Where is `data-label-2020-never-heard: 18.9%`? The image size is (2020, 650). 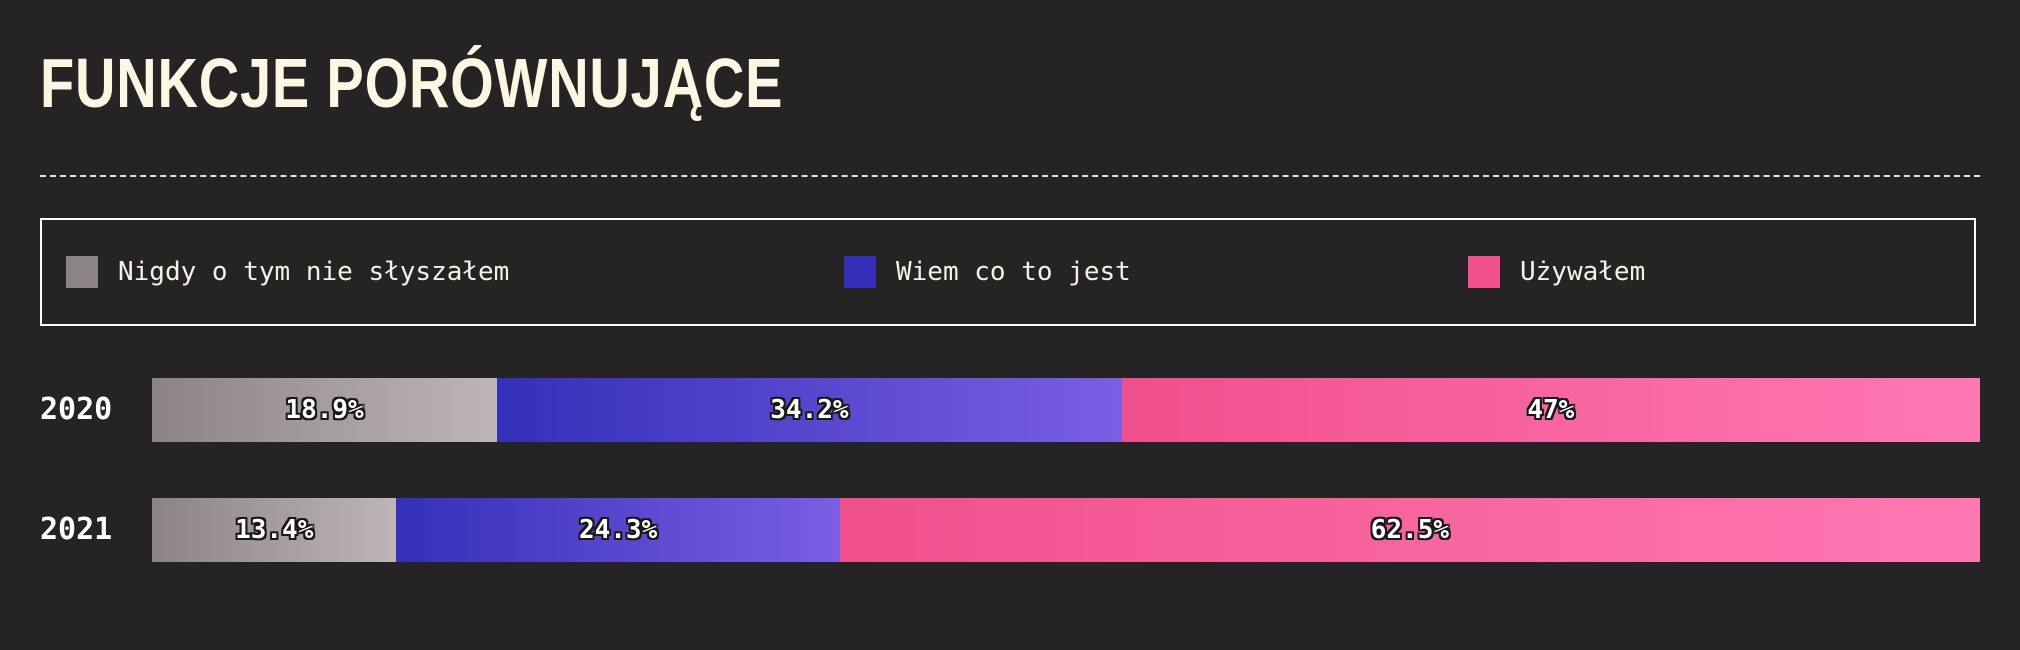 data-label-2020-never-heard: 18.9% is located at coordinates (324, 410).